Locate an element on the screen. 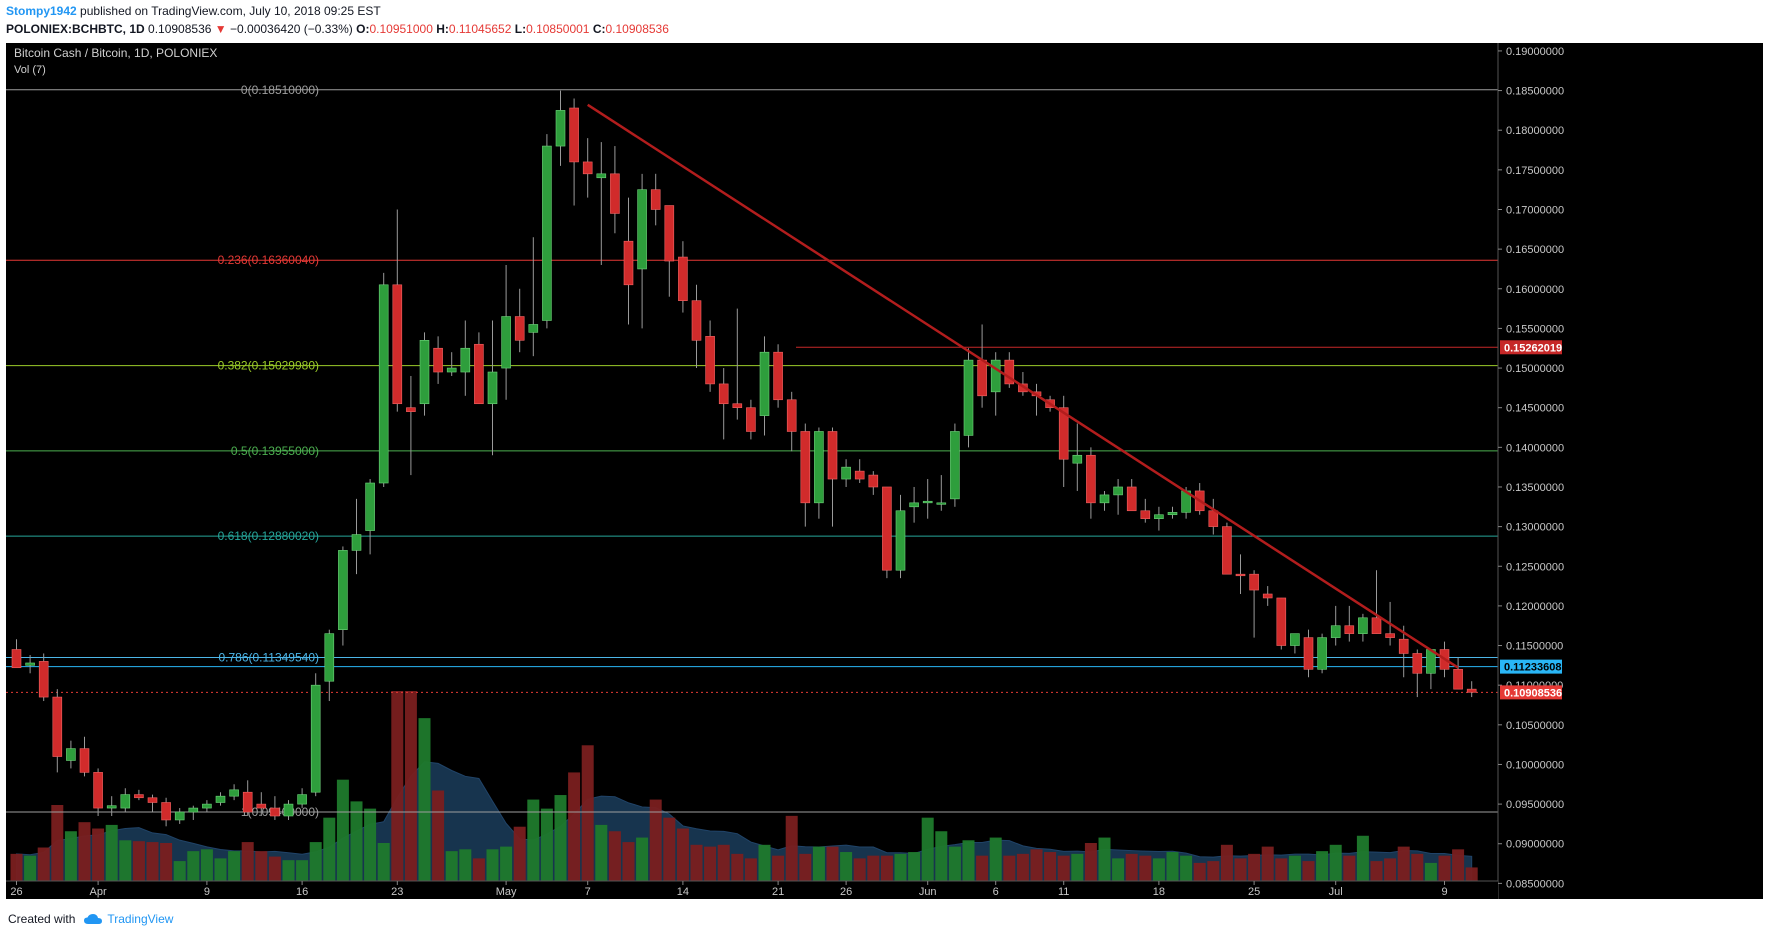  price-tick-label: 0.12500000 is located at coordinates (1535, 567).